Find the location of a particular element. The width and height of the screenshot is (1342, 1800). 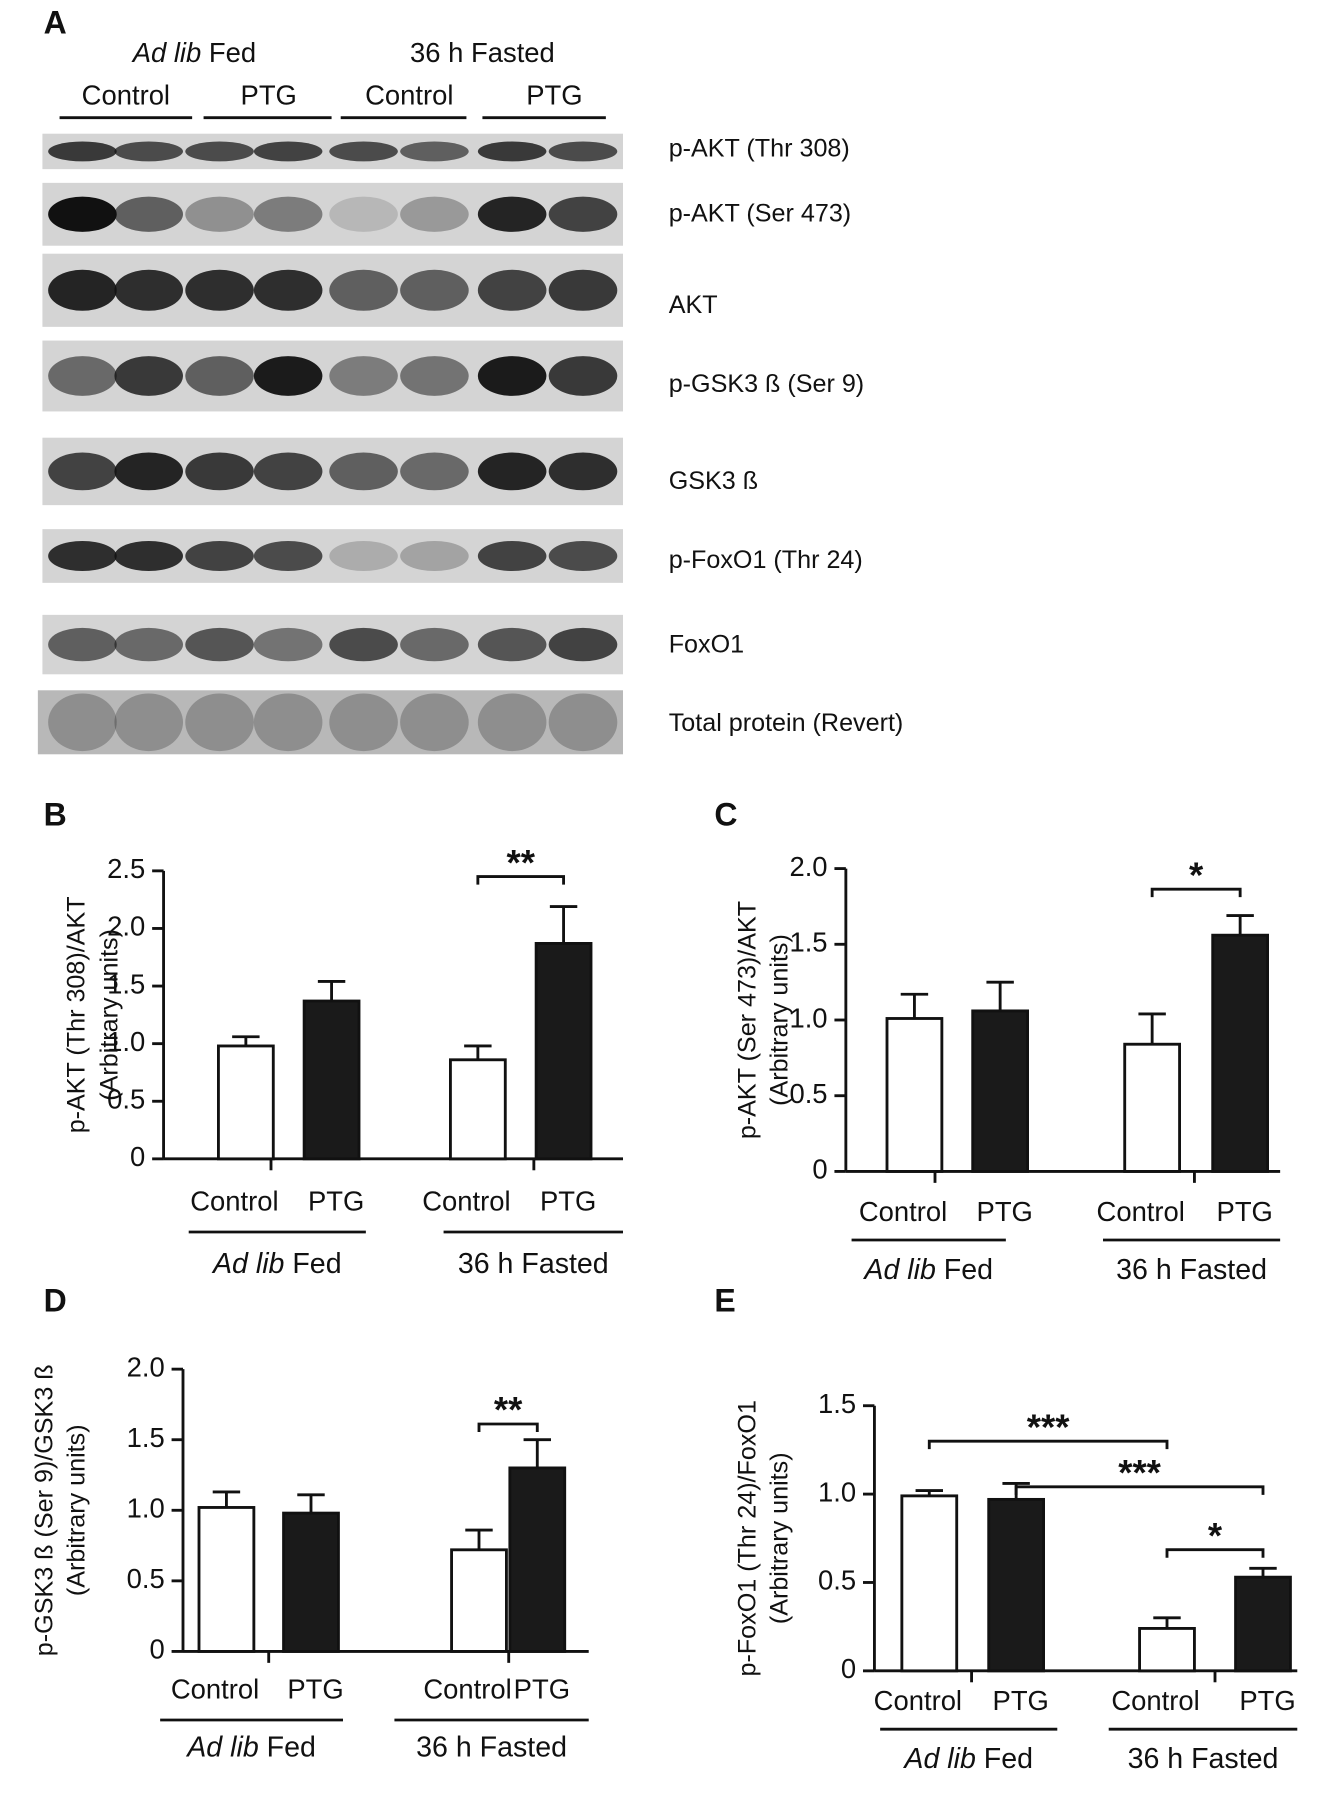

panel-letter: E is located at coordinates (724, 1300).